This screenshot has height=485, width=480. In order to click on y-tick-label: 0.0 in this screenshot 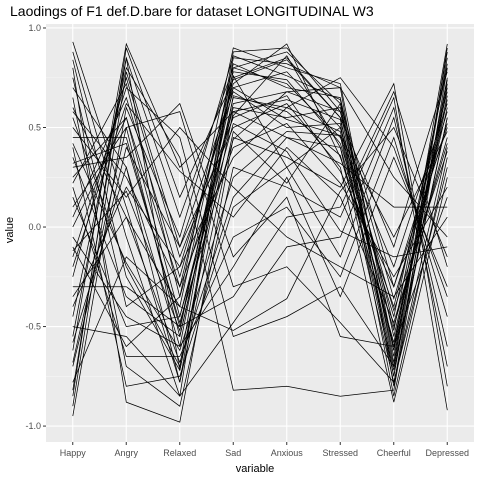, I will do `click(34, 227)`.